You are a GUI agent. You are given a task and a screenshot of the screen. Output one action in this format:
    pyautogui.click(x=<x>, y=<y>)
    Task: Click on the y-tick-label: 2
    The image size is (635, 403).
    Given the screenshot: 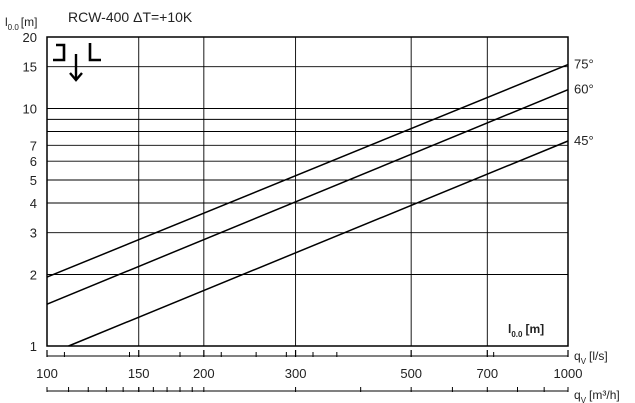 What is the action you would take?
    pyautogui.click(x=33, y=275)
    